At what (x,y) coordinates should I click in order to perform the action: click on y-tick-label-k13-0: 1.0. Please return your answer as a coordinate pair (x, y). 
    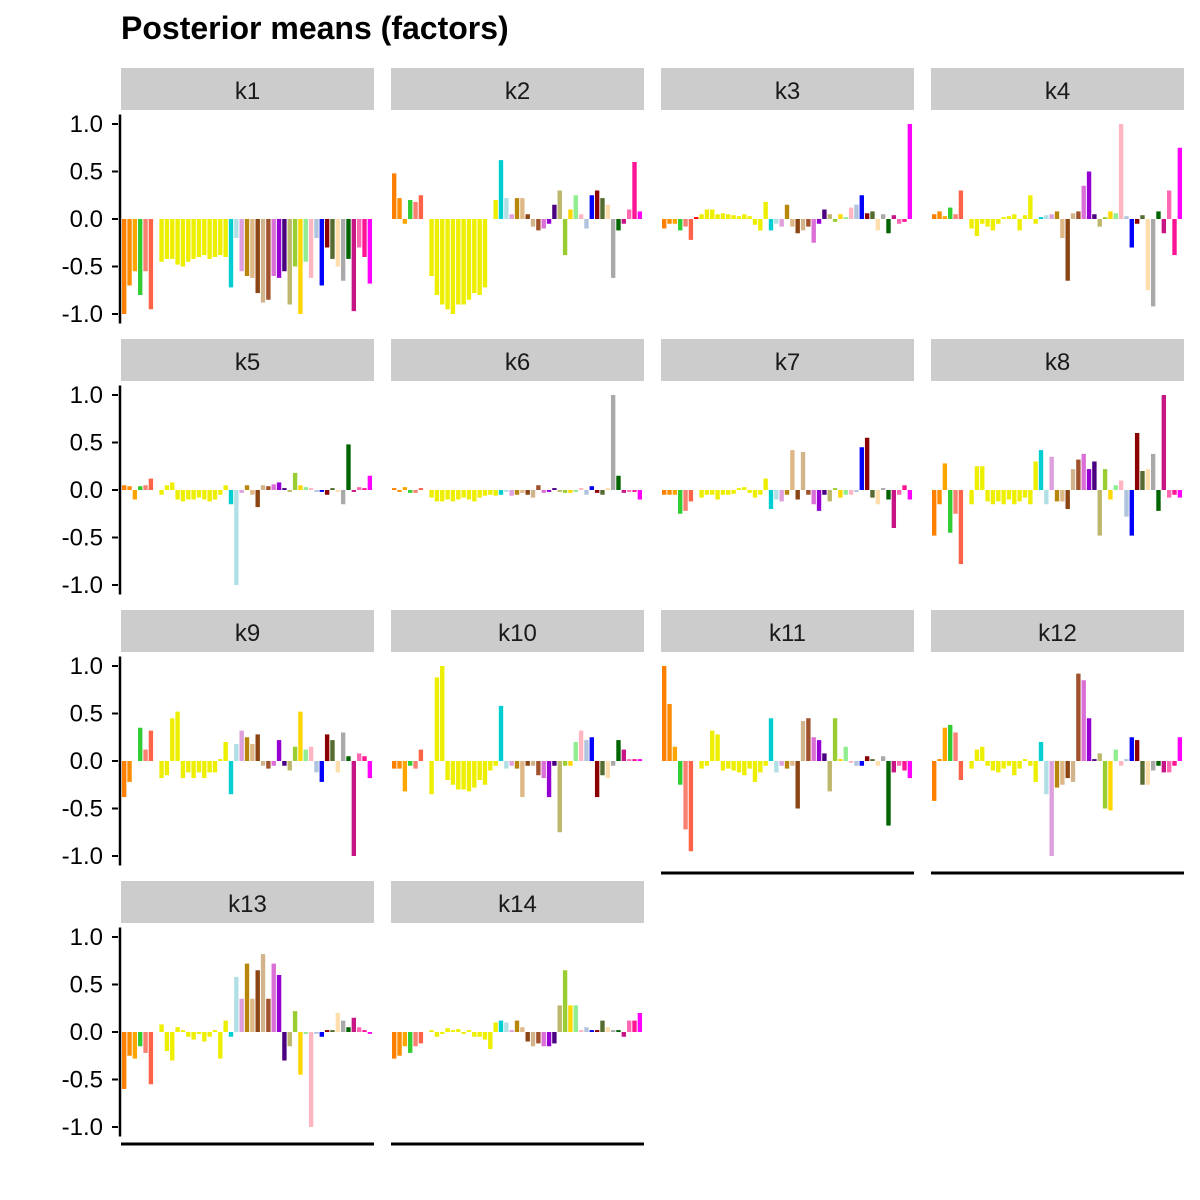
    Looking at the image, I should click on (86, 937).